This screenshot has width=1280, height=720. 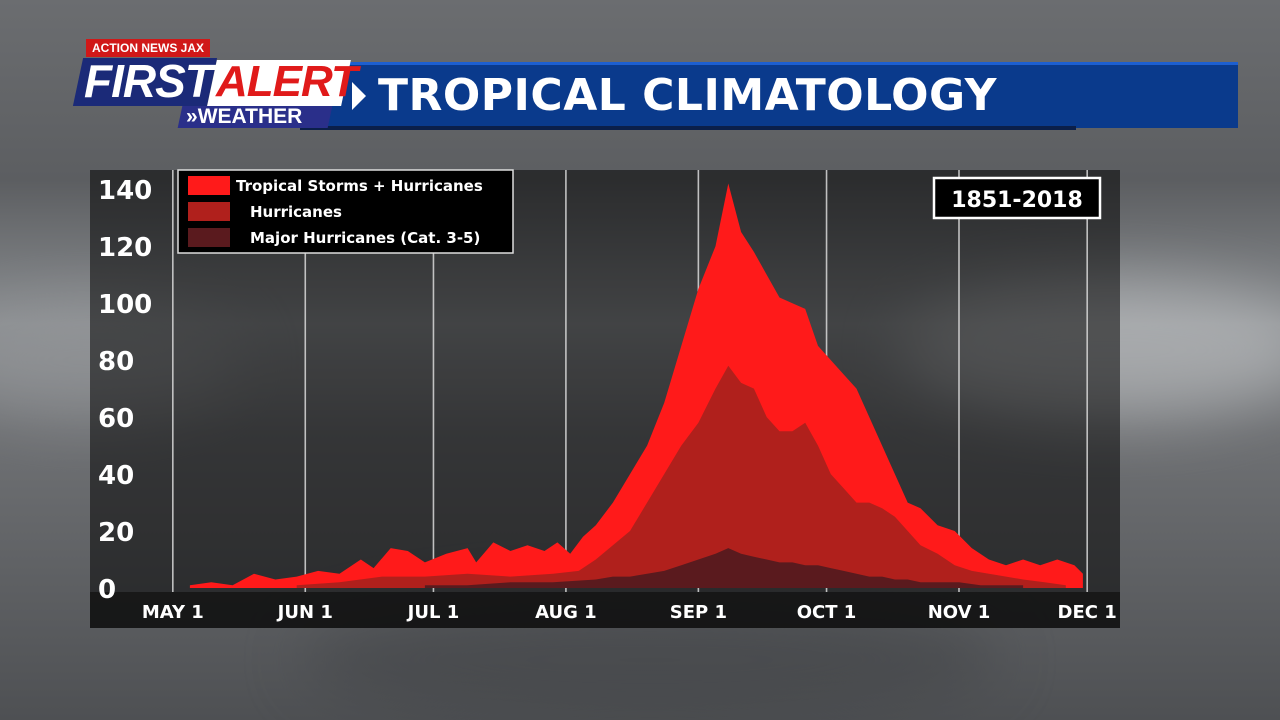 I want to click on x-tick-label: OCT 1, so click(x=827, y=612).